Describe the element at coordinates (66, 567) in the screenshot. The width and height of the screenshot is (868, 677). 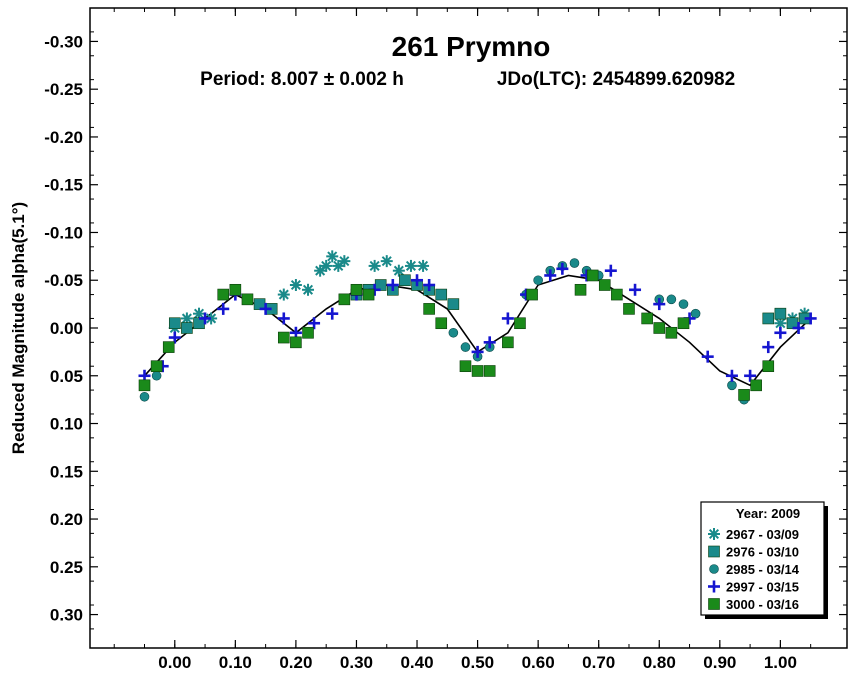
I see `y-tick-label: 0.25` at that location.